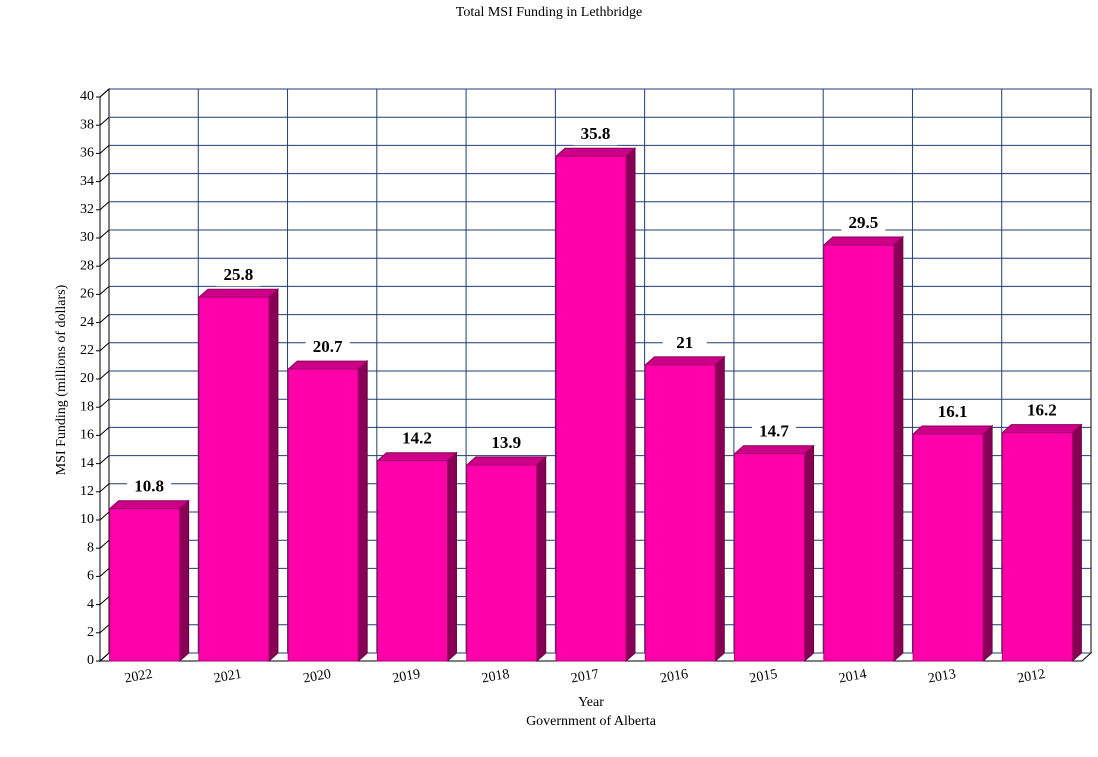 The width and height of the screenshot is (1098, 757). What do you see at coordinates (87, 181) in the screenshot?
I see `y-tick-label: 34` at bounding box center [87, 181].